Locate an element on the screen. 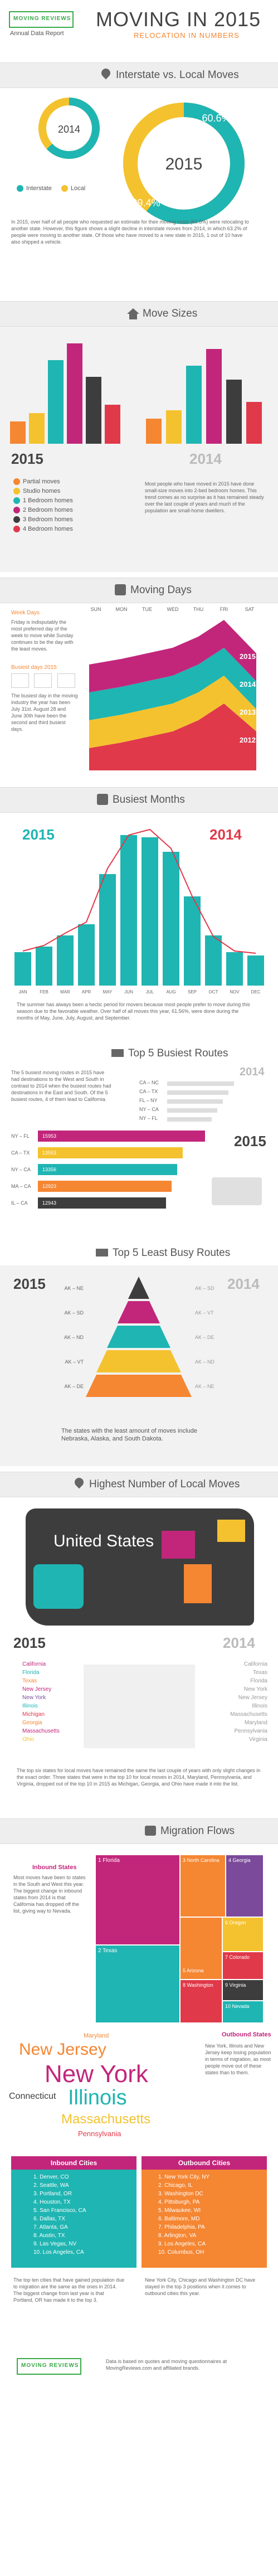  local-moves-header: Highest Number of Local Moves is located at coordinates (139, 1485).